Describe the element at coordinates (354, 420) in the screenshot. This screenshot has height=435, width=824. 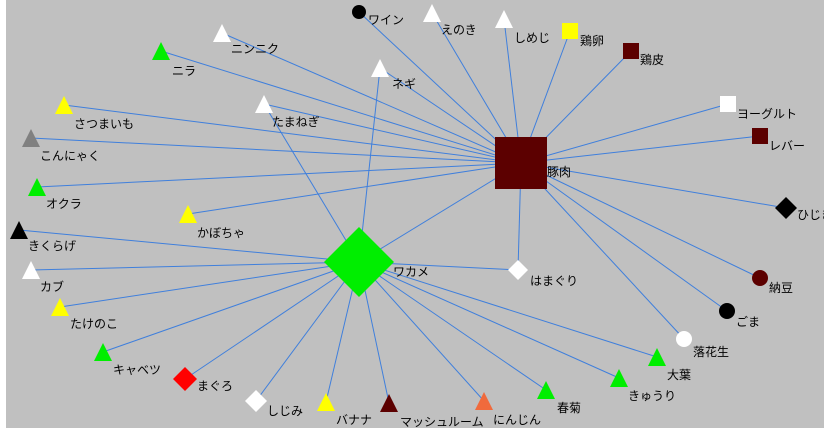
I see `node-label-banana: バナナ` at that location.